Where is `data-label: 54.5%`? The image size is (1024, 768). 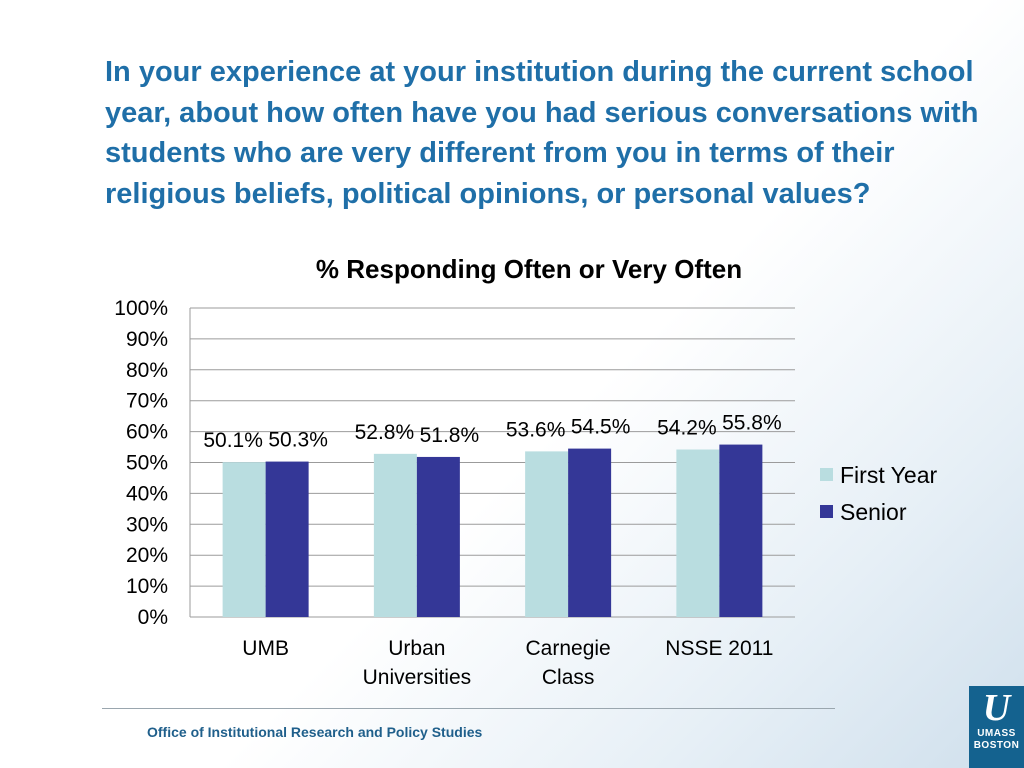 data-label: 54.5% is located at coordinates (601, 427).